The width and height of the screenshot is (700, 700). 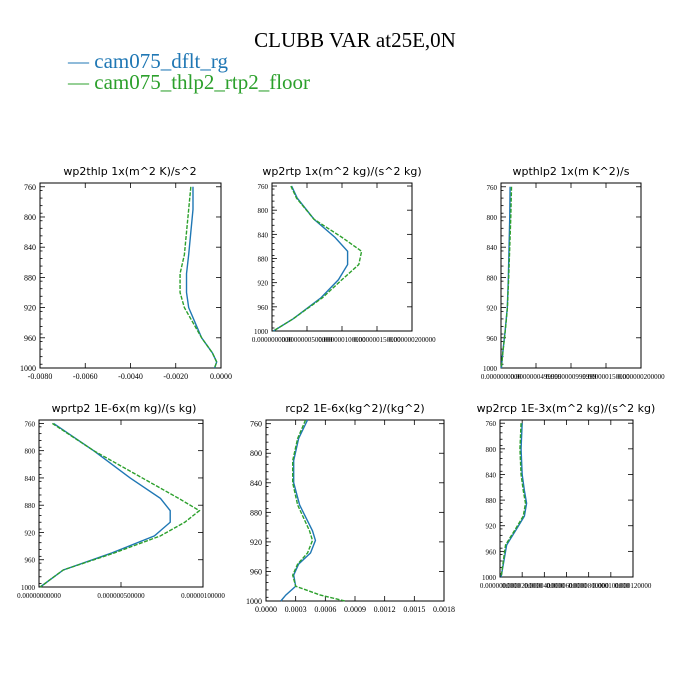 I want to click on x-tick-label-5-0: 0.0000, so click(x=266, y=609).